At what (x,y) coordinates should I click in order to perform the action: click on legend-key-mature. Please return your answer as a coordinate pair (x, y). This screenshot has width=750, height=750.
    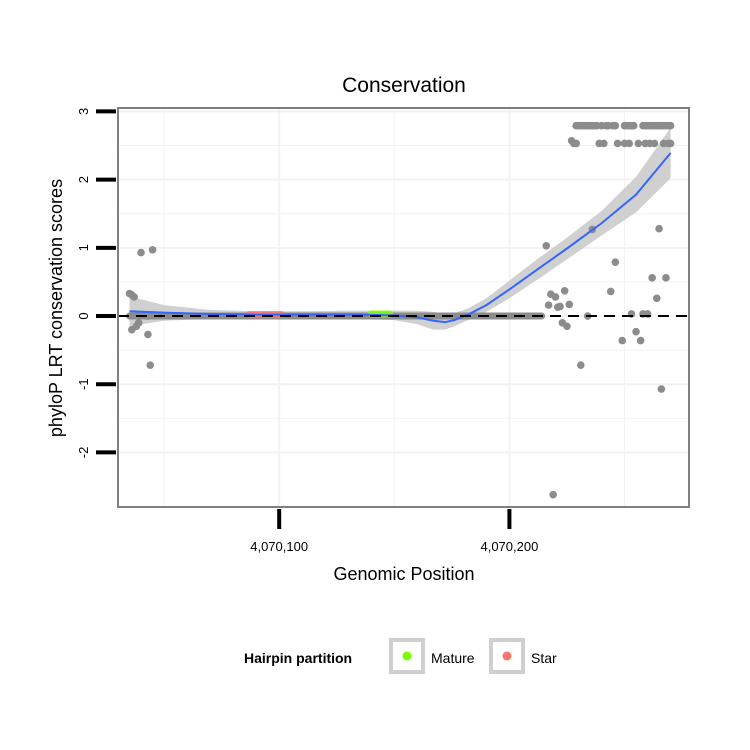
    Looking at the image, I should click on (407, 656).